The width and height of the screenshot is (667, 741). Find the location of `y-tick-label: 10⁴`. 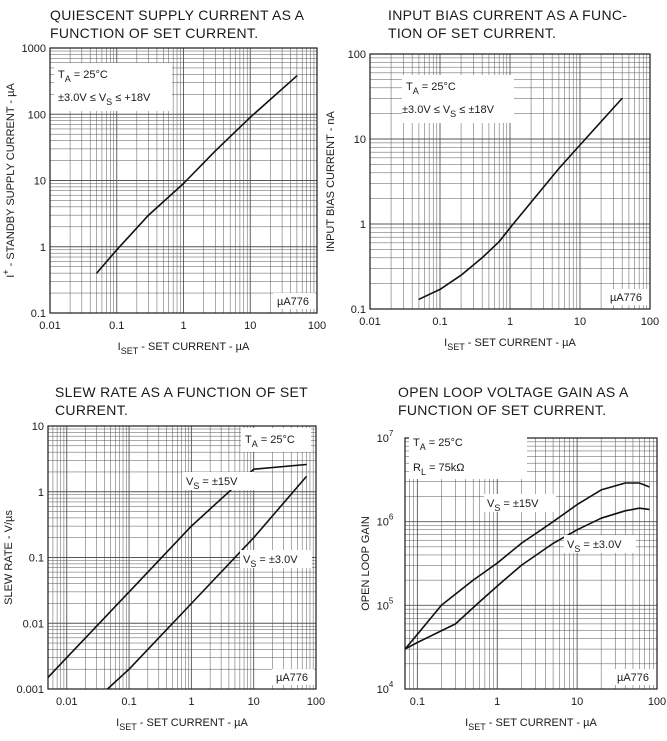

y-tick-label: 10⁴ is located at coordinates (385, 688).